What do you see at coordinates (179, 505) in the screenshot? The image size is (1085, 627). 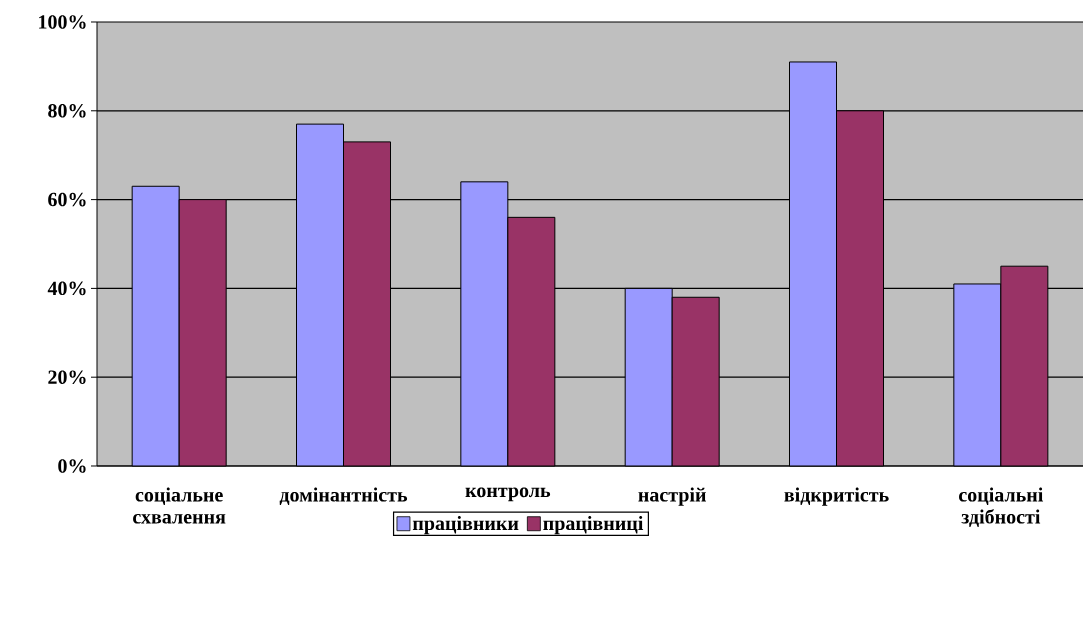 I see `x-tick-label: соціальне схвалення` at bounding box center [179, 505].